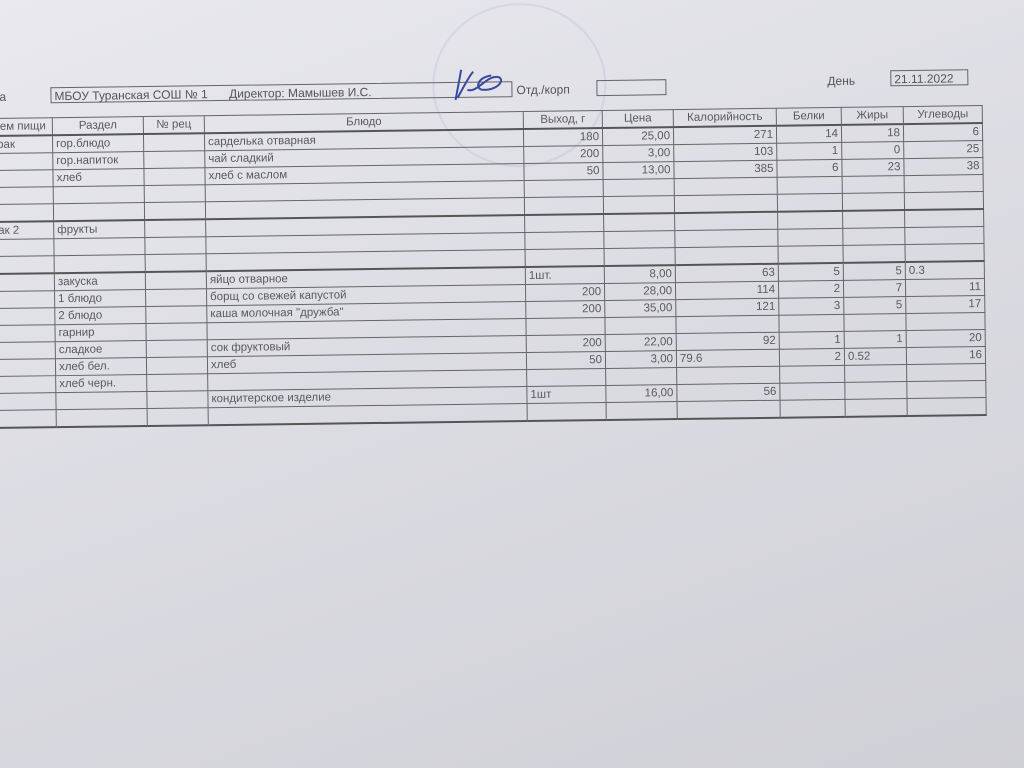 This screenshot has height=768, width=1024. Describe the element at coordinates (98, 177) in the screenshot. I see `cell-section: хлеб` at that location.